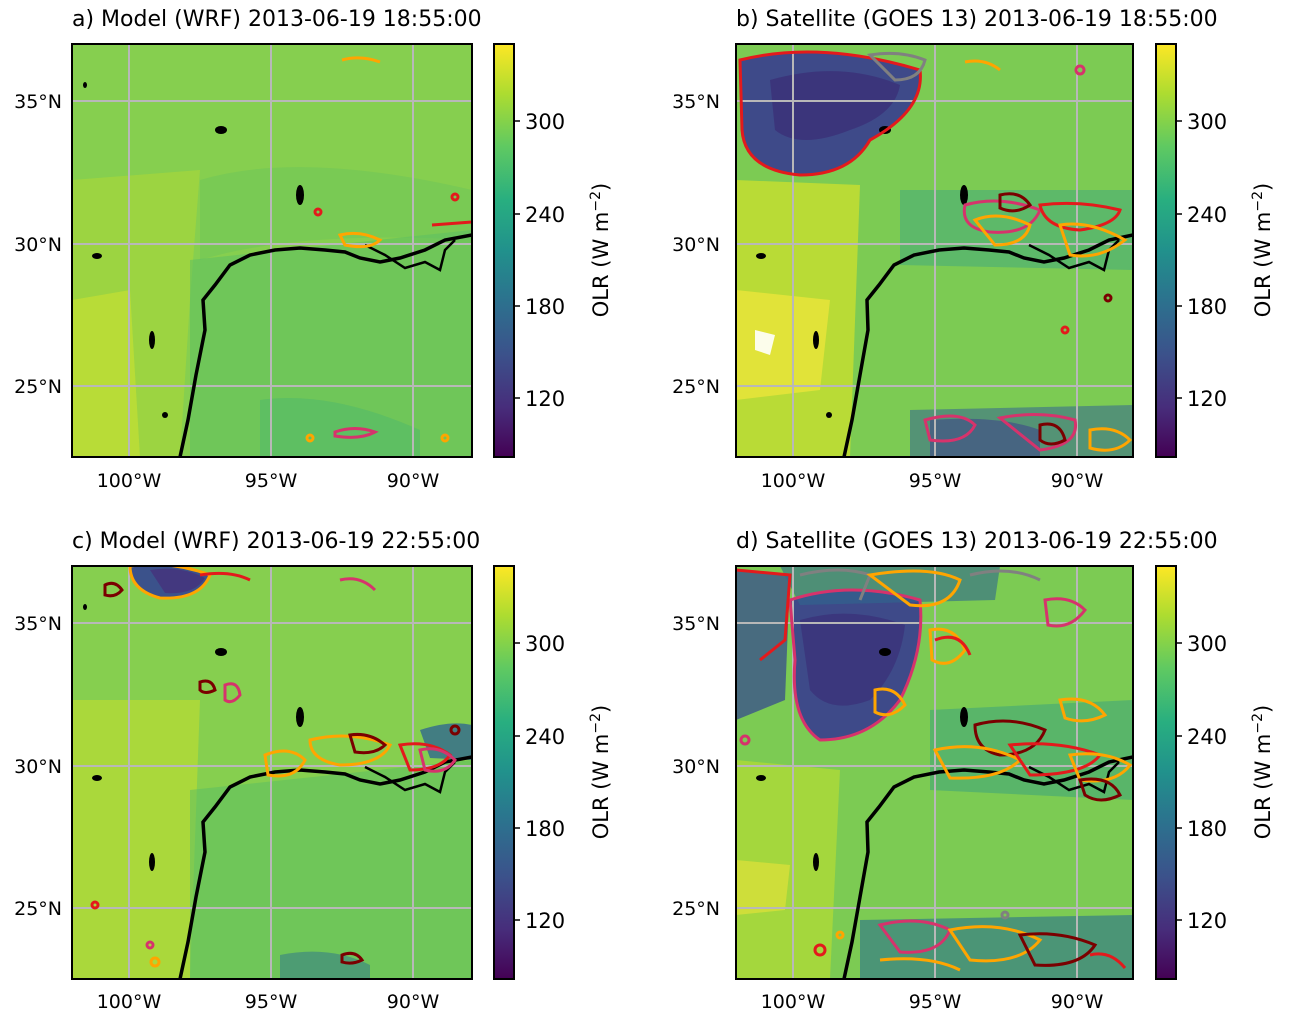  What do you see at coordinates (276, 541) in the screenshot?
I see `panel-c-title: c) Model (WRF) 2013-06-19 22:55:00` at bounding box center [276, 541].